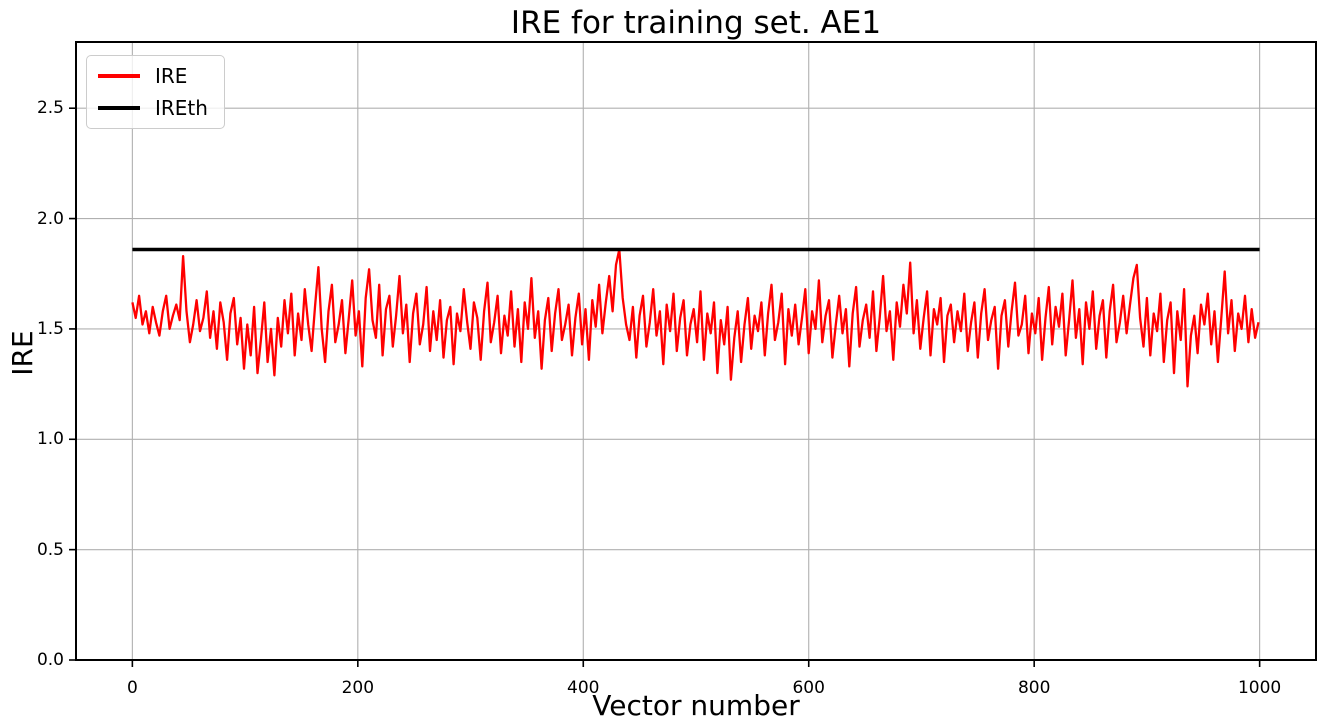  What do you see at coordinates (153, 76) in the screenshot?
I see `legend-entry-ire: IRE` at bounding box center [153, 76].